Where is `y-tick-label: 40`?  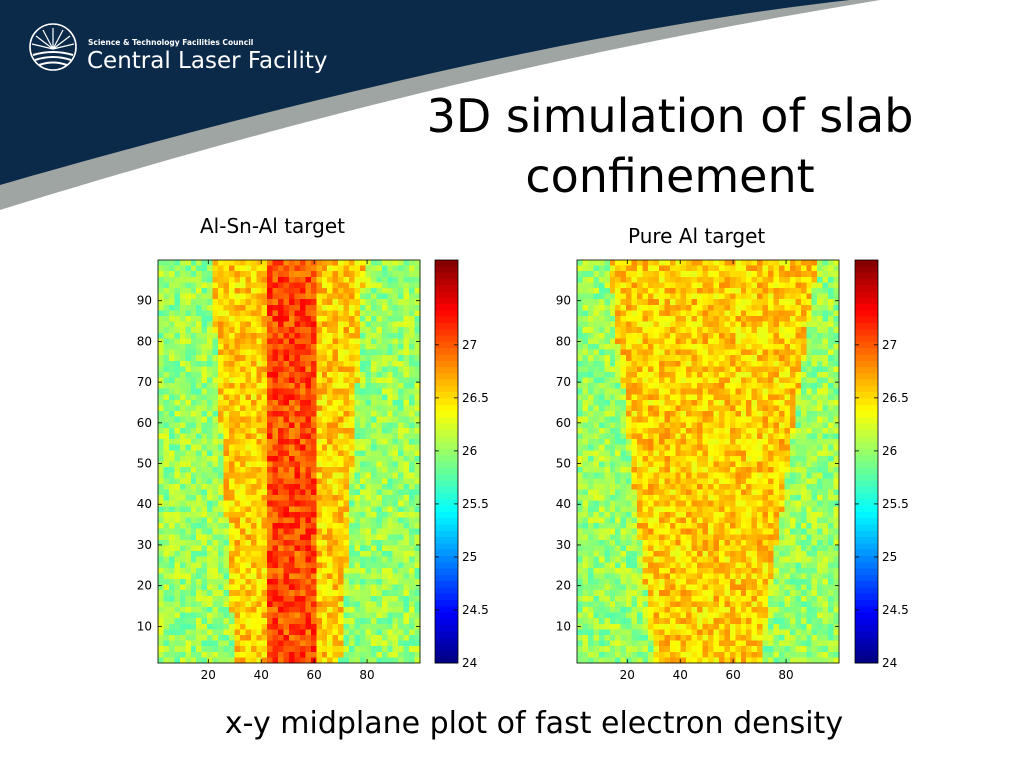 y-tick-label: 40 is located at coordinates (144, 504).